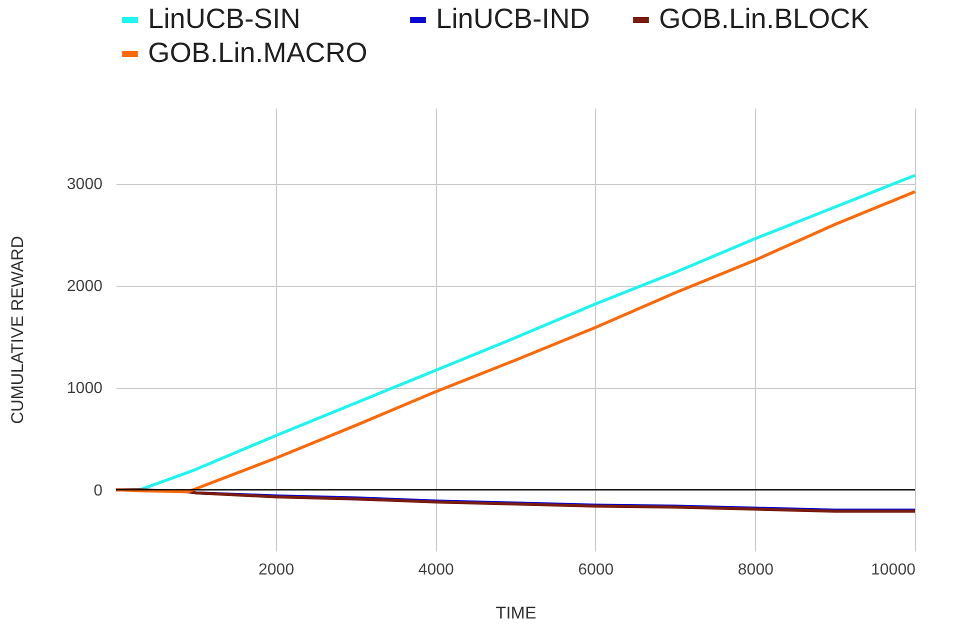  Describe the element at coordinates (764, 18) in the screenshot. I see `legend-label: GOB.Lin.BLOCK` at that location.